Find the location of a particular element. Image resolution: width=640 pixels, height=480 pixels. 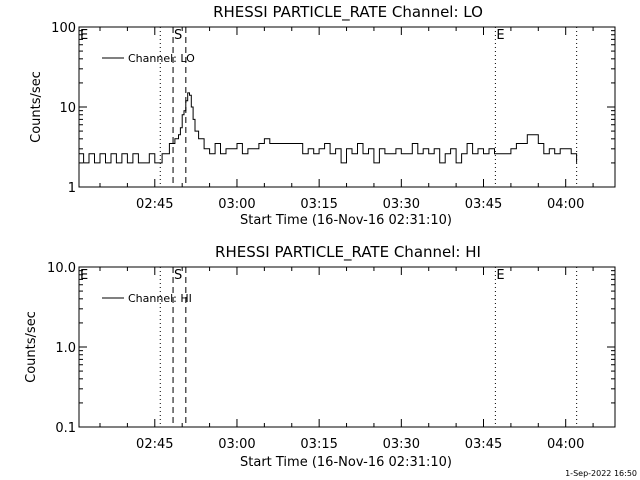

chart-title: RHESSI PARTICLE_RATE Channel: HI is located at coordinates (348, 252).